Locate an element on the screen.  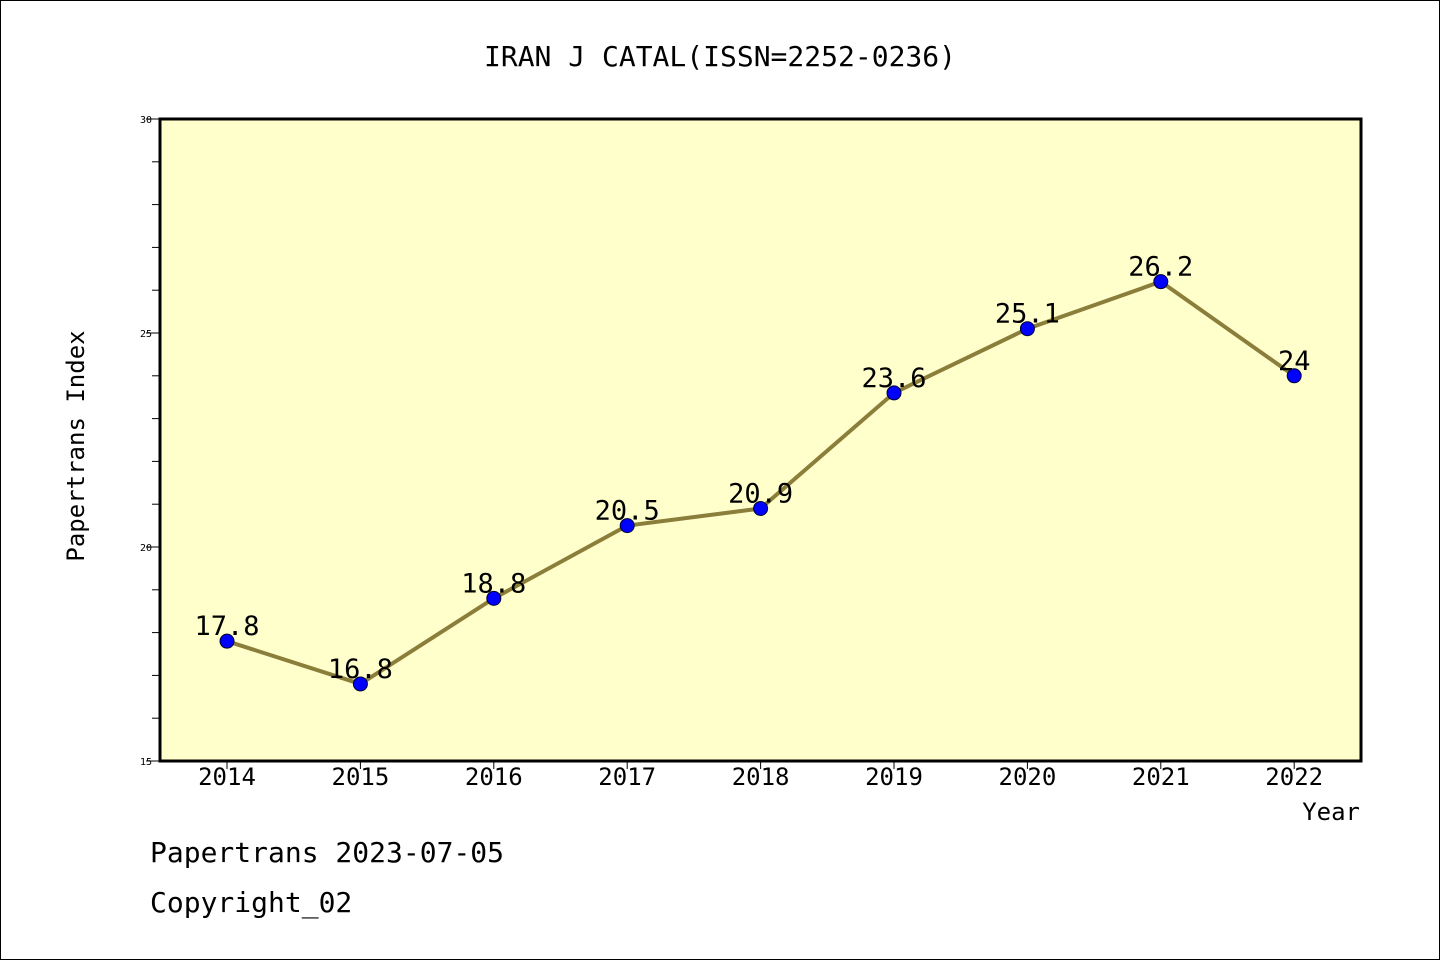
x-tick-label: 2015 is located at coordinates (361, 777).